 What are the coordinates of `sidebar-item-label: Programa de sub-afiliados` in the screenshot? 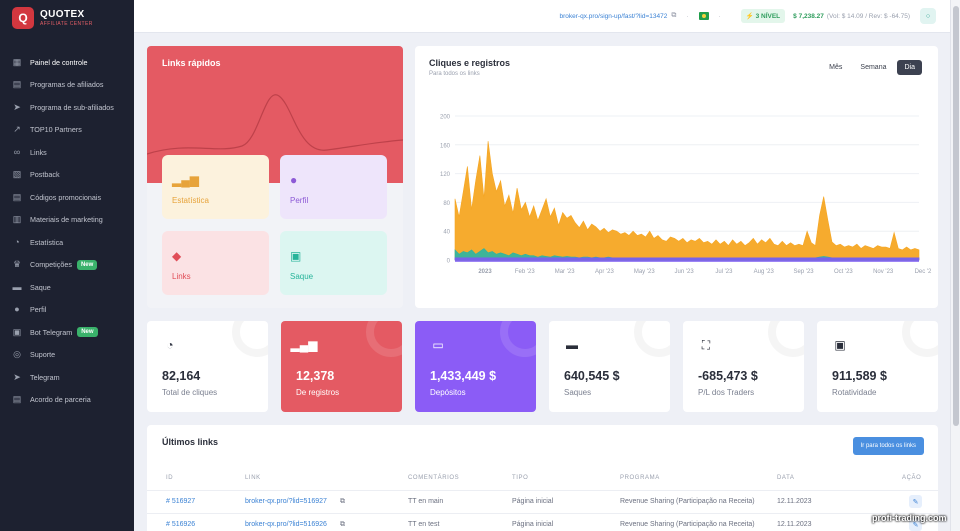 It's located at (72, 107).